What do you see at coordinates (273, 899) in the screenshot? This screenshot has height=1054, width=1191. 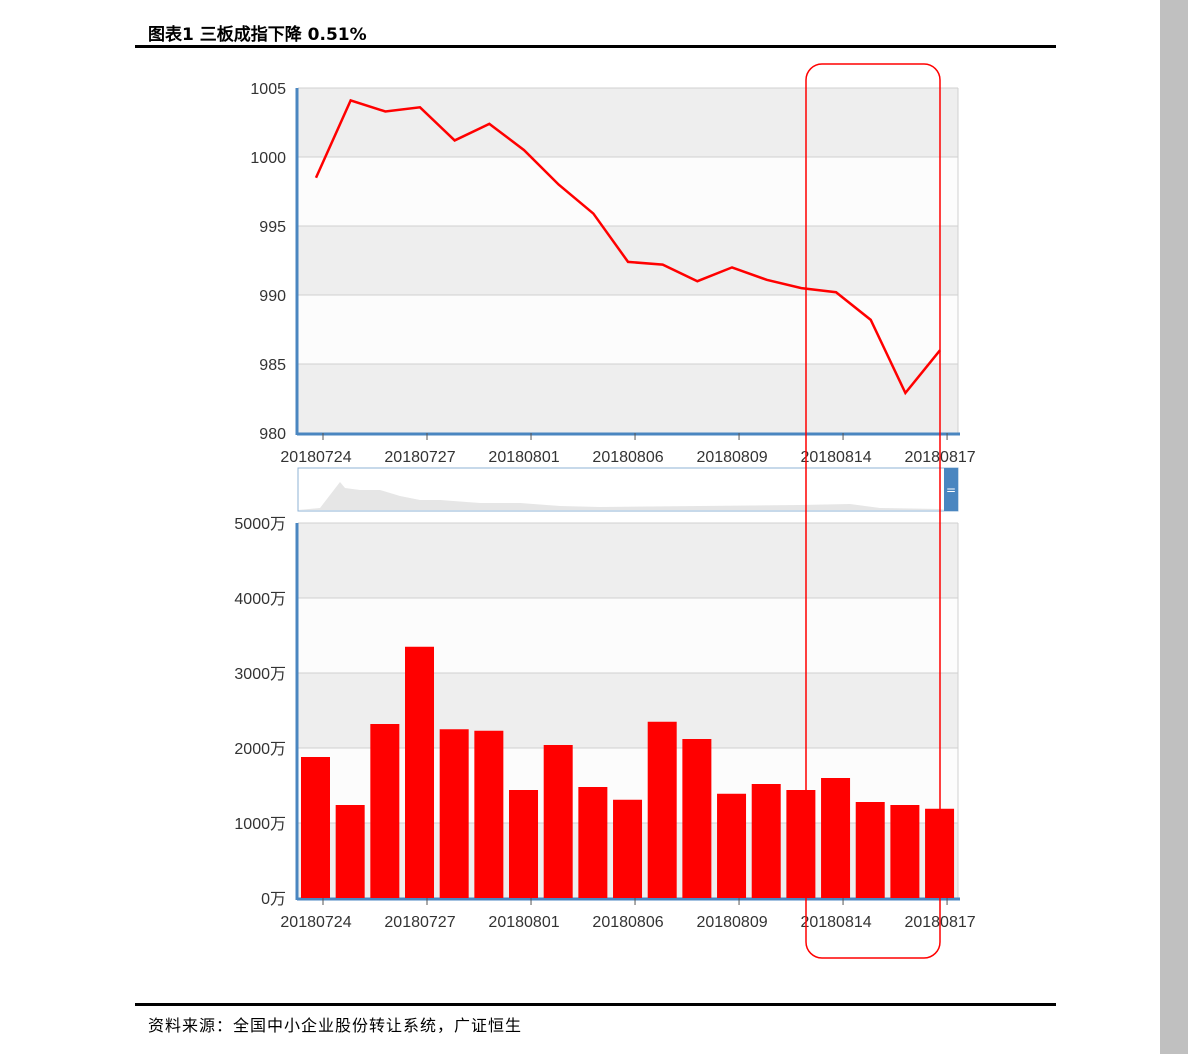 I see `y-tick-label: 0万` at bounding box center [273, 899].